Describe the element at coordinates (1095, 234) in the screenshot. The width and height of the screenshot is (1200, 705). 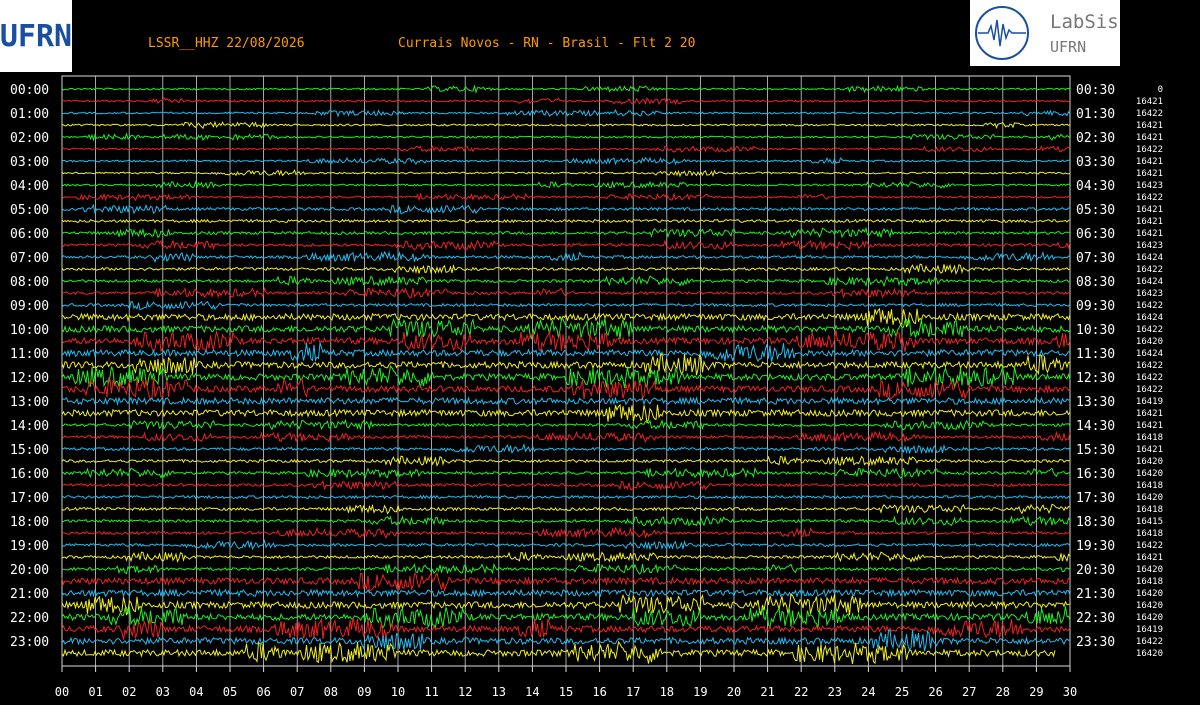
I see `right-time-label: 06:30` at that location.